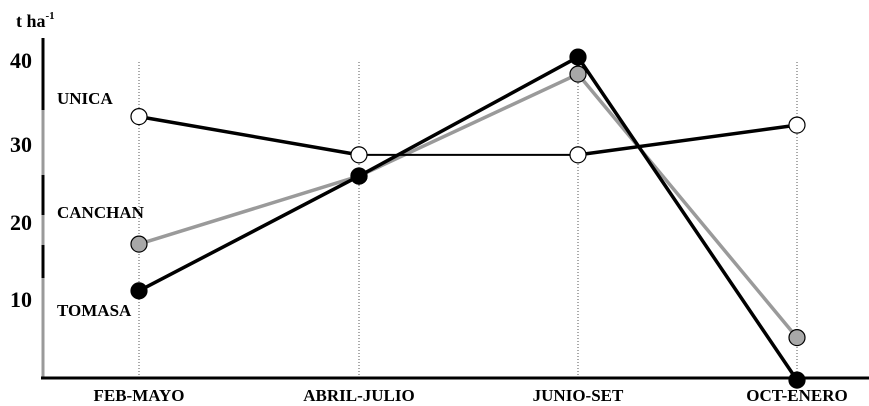  Describe the element at coordinates (21, 299) in the screenshot. I see `y-tick-label: 10` at that location.